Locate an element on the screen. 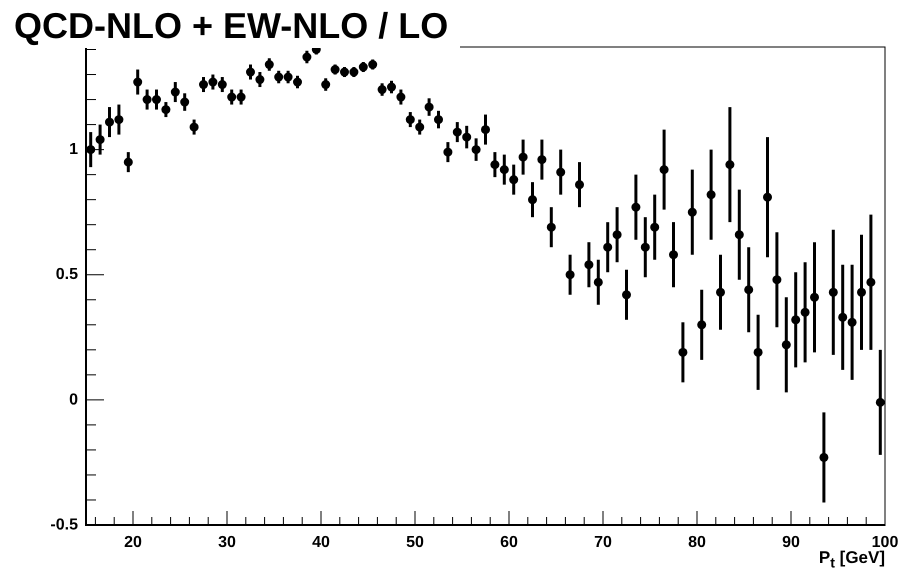 The height and width of the screenshot is (579, 921). x-tick-label: 80 is located at coordinates (697, 543).